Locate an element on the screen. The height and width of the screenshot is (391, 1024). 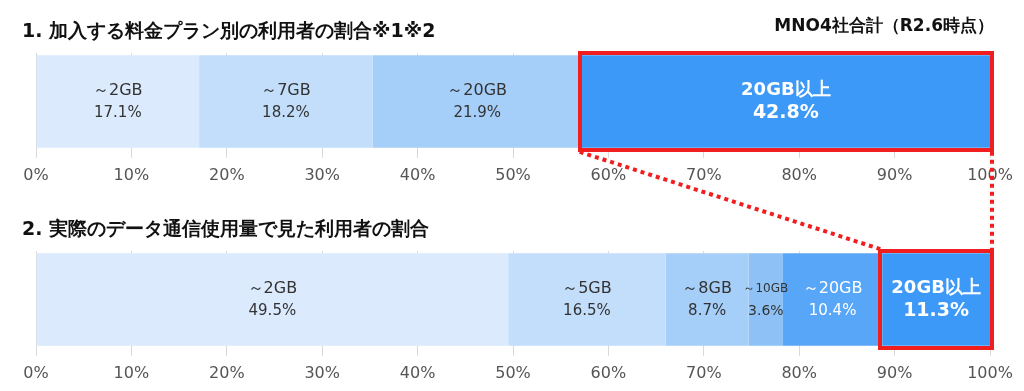
chart-title: 1. 加入する料金プラン別の利用者の割合※1※2 is located at coordinates (229, 30).